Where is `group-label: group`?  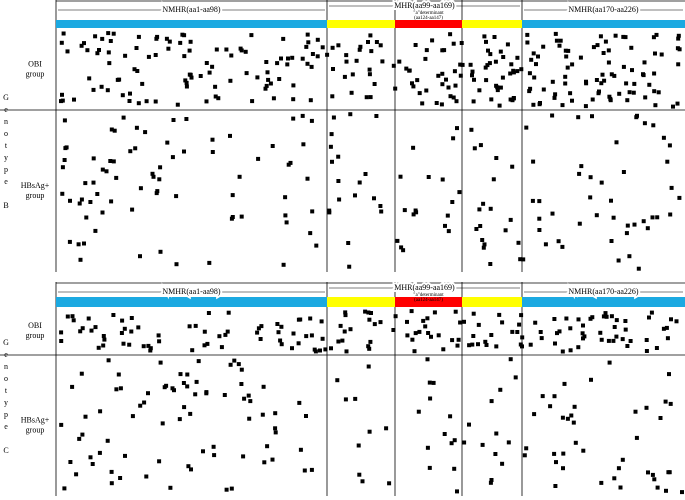 group-label: group is located at coordinates (35, 429).